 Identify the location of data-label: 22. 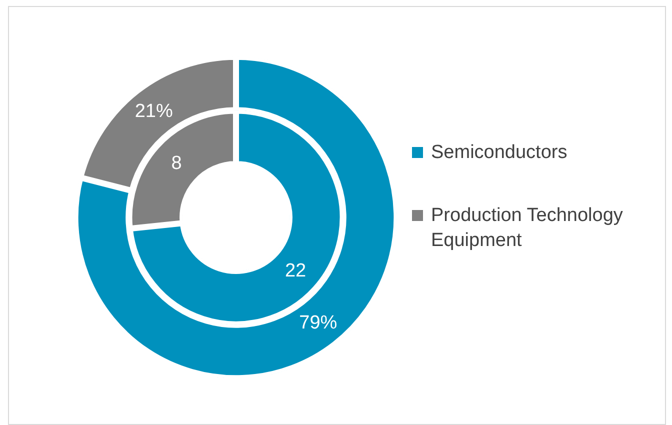
(295, 271).